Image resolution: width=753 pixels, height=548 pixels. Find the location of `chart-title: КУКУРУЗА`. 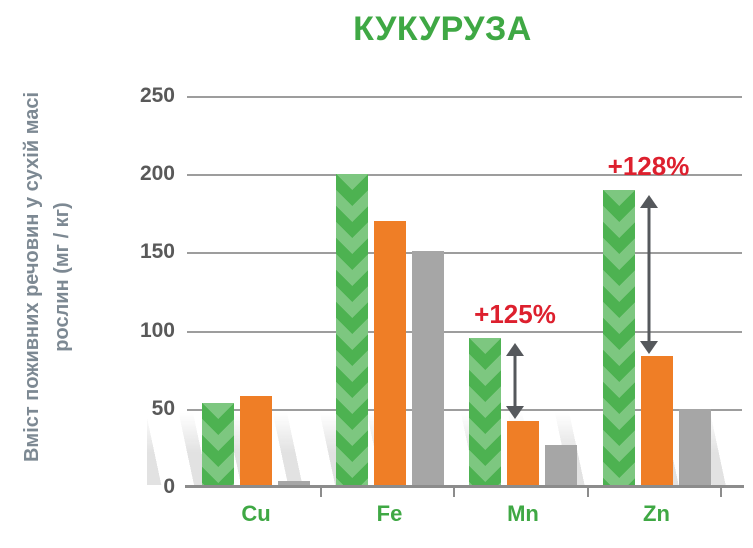

chart-title: КУКУРУЗА is located at coordinates (442, 29).